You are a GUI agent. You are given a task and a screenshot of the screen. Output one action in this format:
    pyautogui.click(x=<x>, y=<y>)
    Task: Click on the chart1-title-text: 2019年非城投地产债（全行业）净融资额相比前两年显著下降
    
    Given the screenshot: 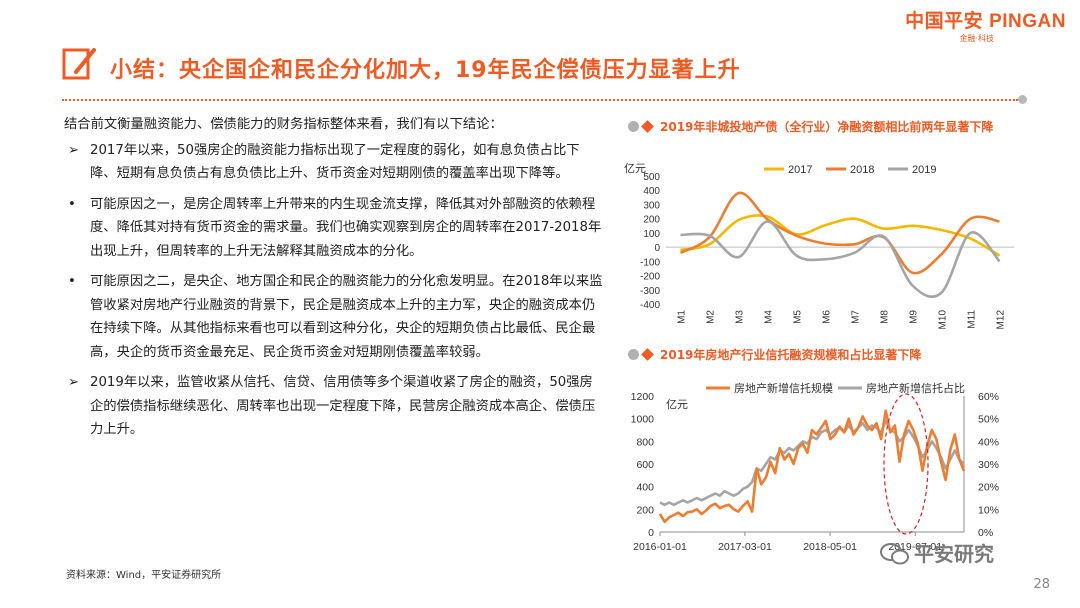 What is the action you would take?
    pyautogui.click(x=827, y=127)
    